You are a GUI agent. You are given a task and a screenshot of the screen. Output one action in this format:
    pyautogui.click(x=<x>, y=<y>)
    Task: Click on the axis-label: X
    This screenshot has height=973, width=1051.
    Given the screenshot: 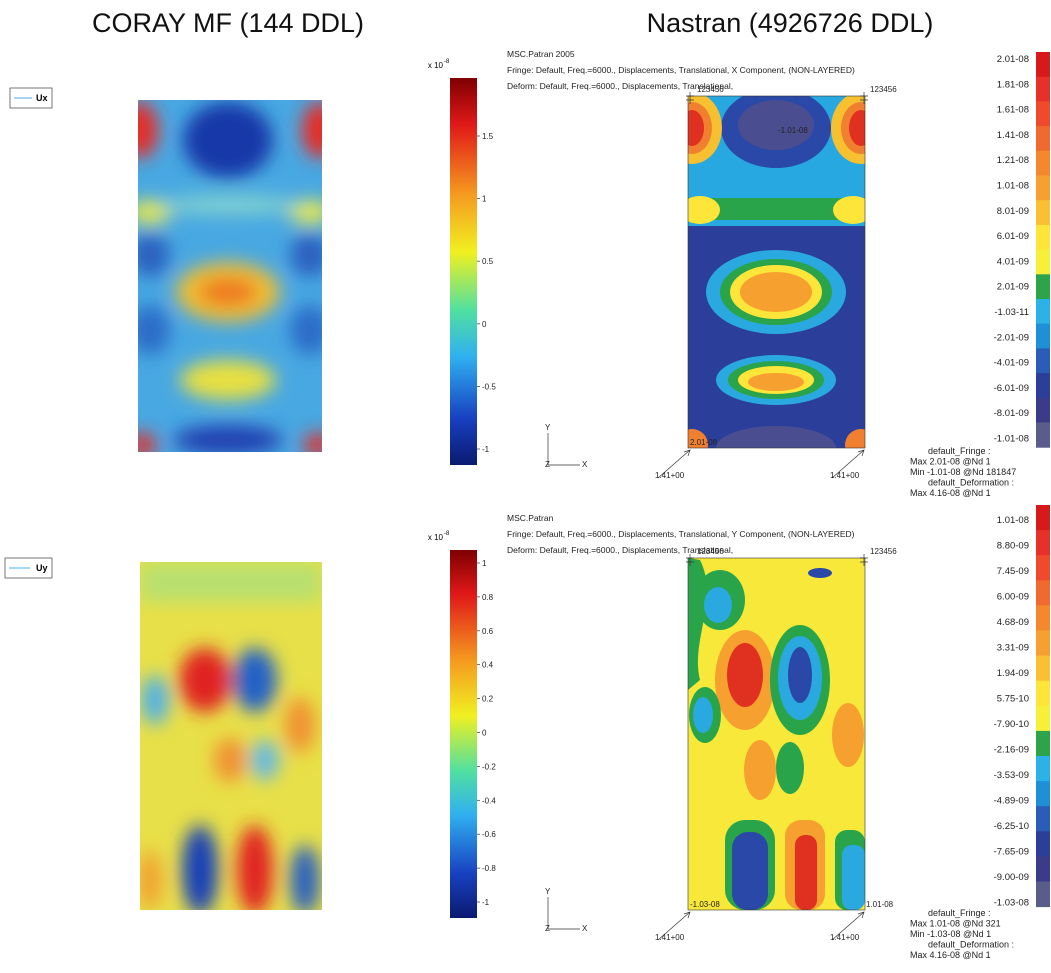 What is the action you would take?
    pyautogui.click(x=585, y=464)
    